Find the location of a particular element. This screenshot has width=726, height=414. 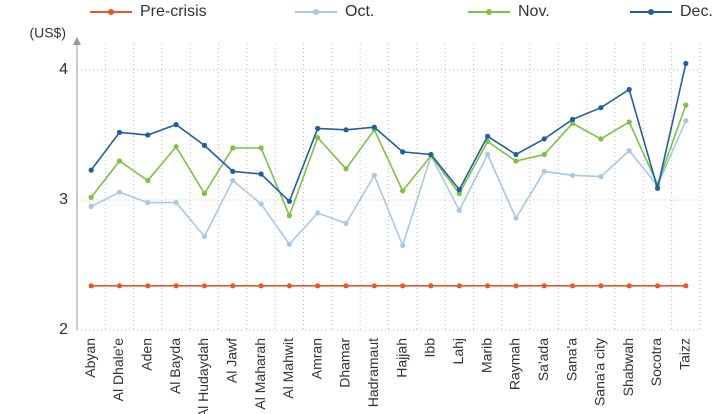

x-tick-label: Dhamar is located at coordinates (345, 363).